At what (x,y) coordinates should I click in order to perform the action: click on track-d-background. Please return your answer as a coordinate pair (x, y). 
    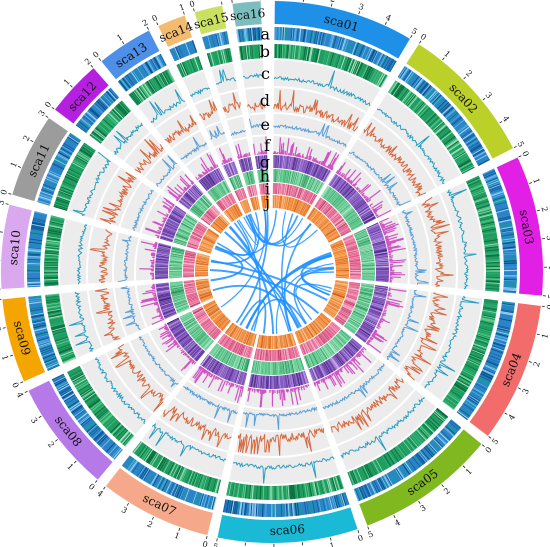
    Looking at the image, I should click on (107, 317).